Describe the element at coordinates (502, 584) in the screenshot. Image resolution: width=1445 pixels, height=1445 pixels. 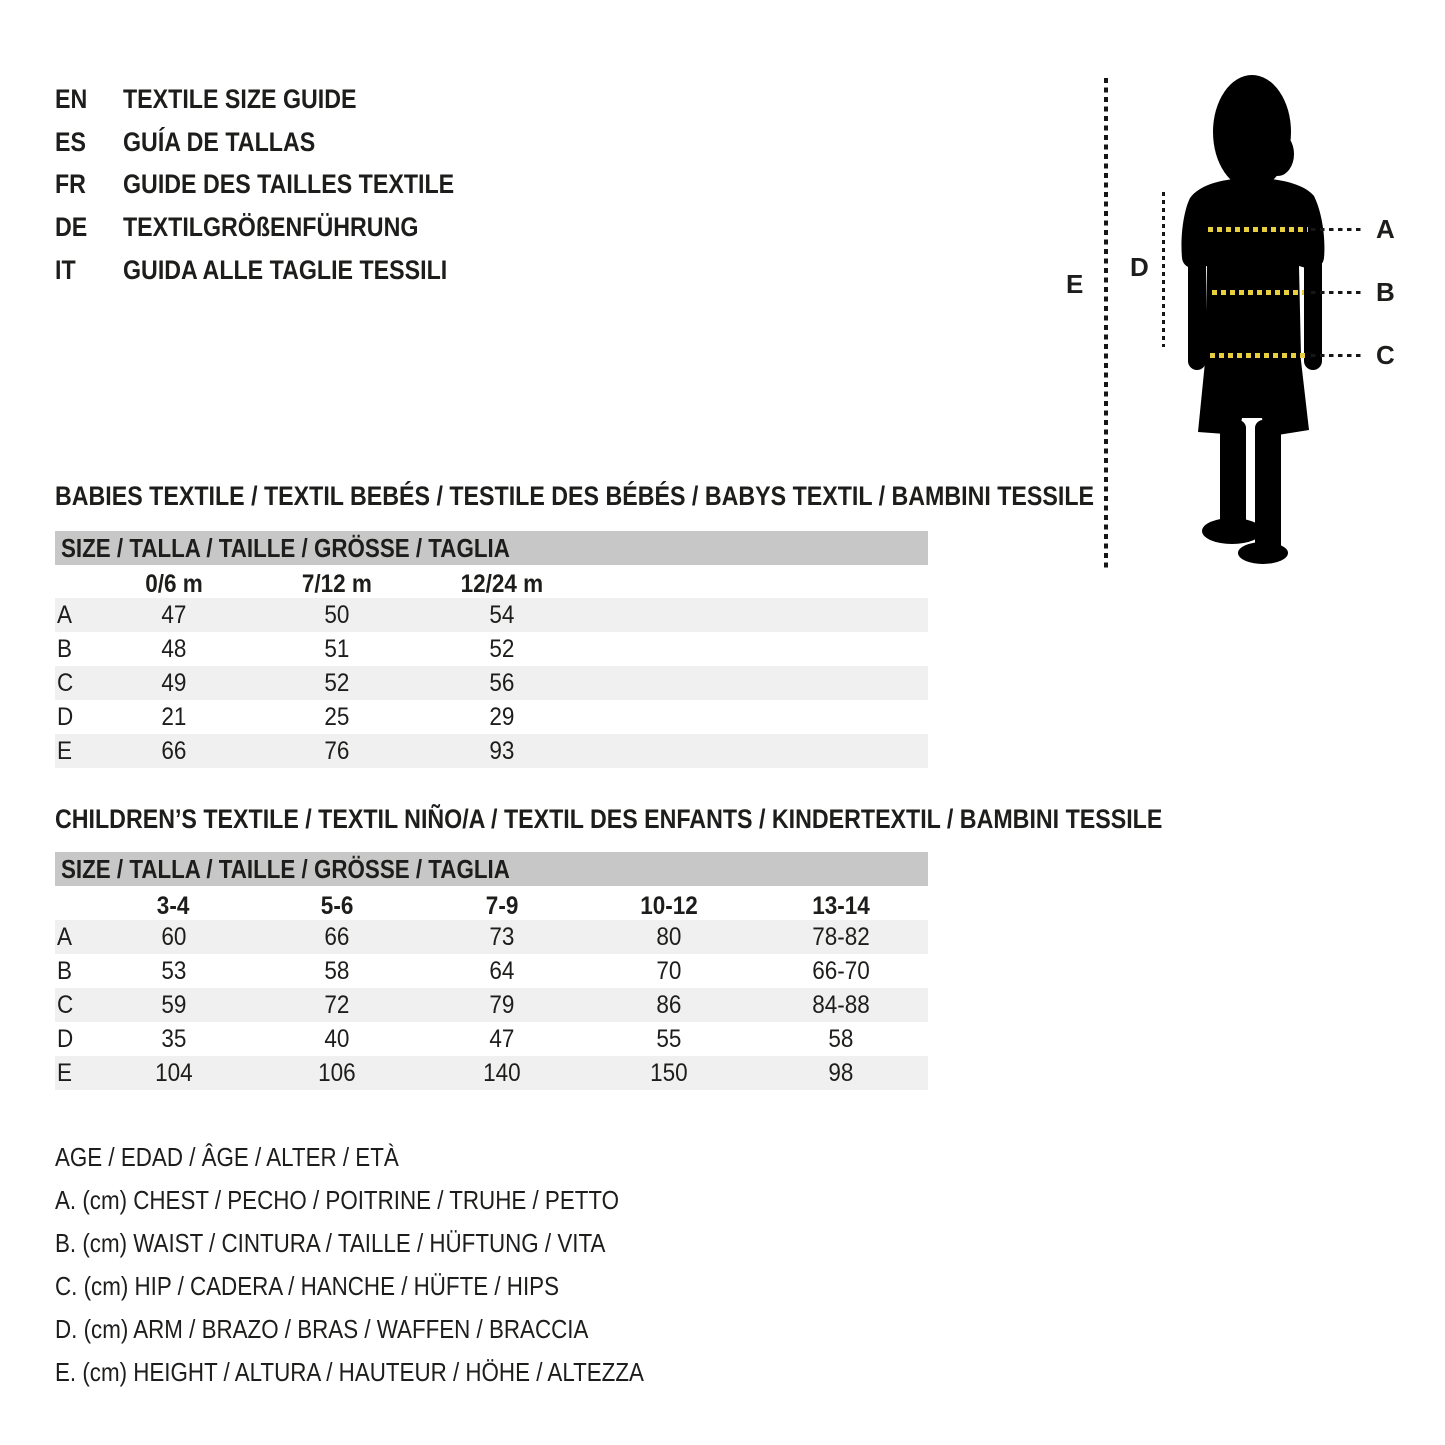
I see `column-header: 12/24 m` at that location.